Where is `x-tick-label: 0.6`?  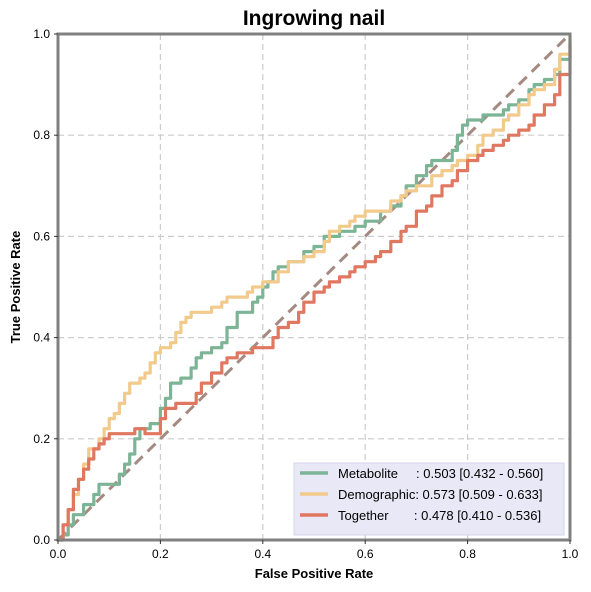
x-tick-label: 0.6 is located at coordinates (365, 554).